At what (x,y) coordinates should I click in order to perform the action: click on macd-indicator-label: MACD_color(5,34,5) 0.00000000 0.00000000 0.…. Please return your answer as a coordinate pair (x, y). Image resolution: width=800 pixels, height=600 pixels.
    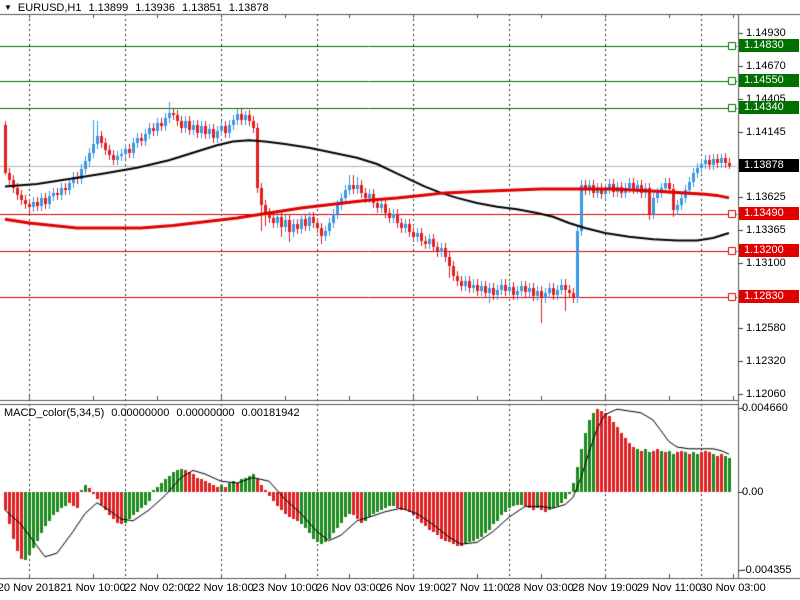
    Looking at the image, I should click on (152, 413).